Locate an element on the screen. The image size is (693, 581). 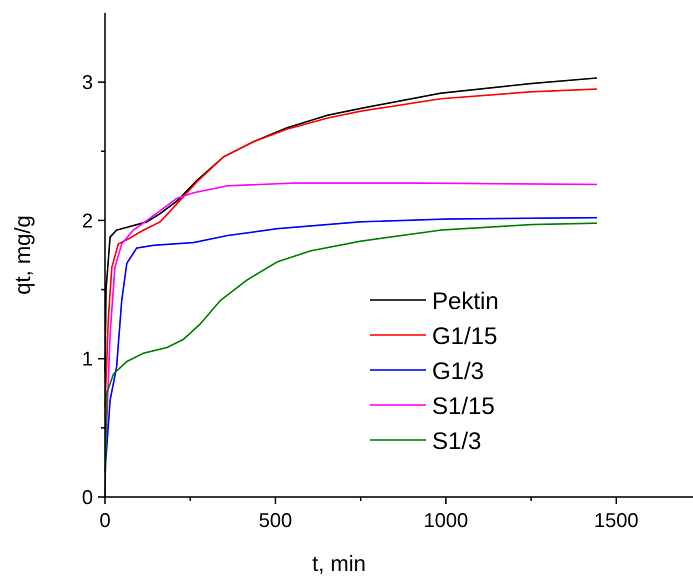
legend-label: G1/15 is located at coordinates (465, 336).